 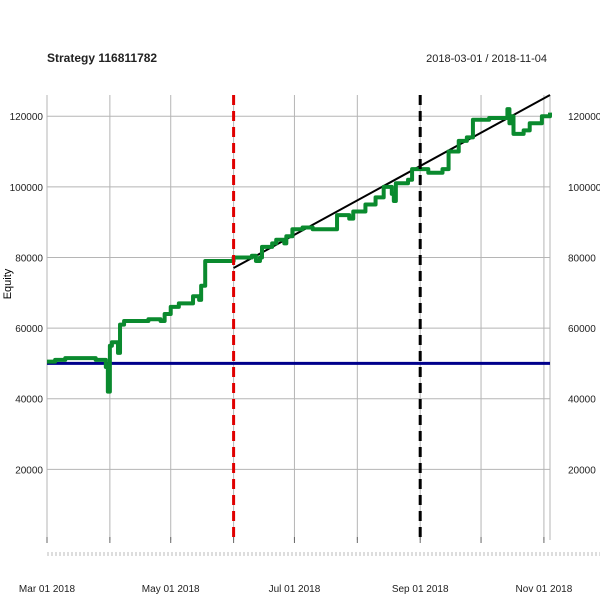 I want to click on y-axis-label: Equity, so click(x=8, y=283).